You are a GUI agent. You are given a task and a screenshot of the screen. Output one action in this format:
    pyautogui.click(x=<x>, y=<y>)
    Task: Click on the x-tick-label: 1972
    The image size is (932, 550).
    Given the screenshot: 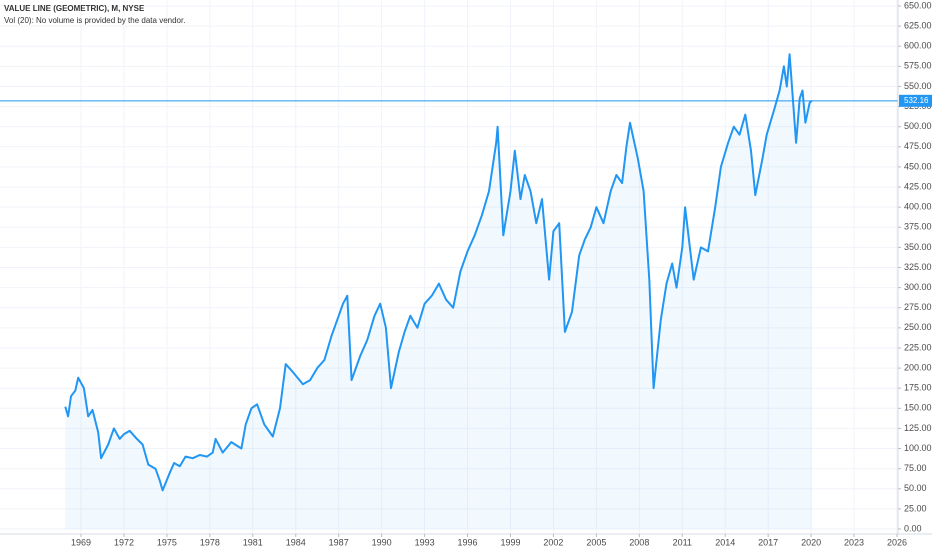 What is the action you would take?
    pyautogui.click(x=124, y=542)
    